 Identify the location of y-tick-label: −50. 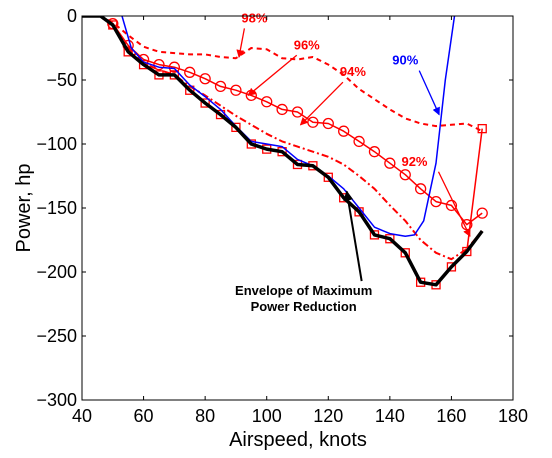
(61, 80).